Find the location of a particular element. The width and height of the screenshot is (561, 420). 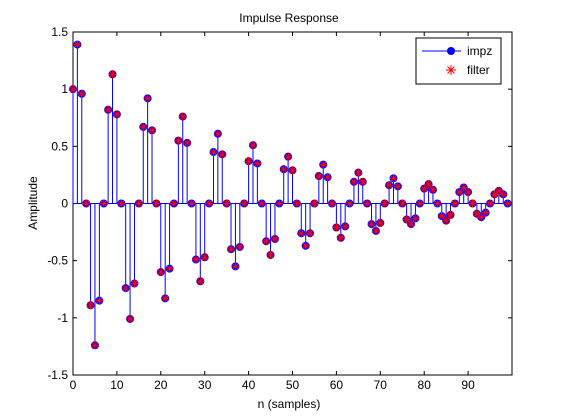

legend-item-filter: filter is located at coordinates (468, 70).